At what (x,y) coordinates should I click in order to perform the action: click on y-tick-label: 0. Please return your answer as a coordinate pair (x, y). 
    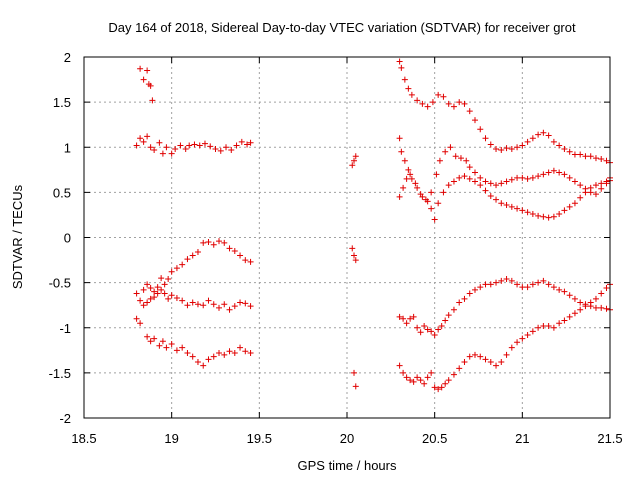
    Looking at the image, I should click on (67, 238).